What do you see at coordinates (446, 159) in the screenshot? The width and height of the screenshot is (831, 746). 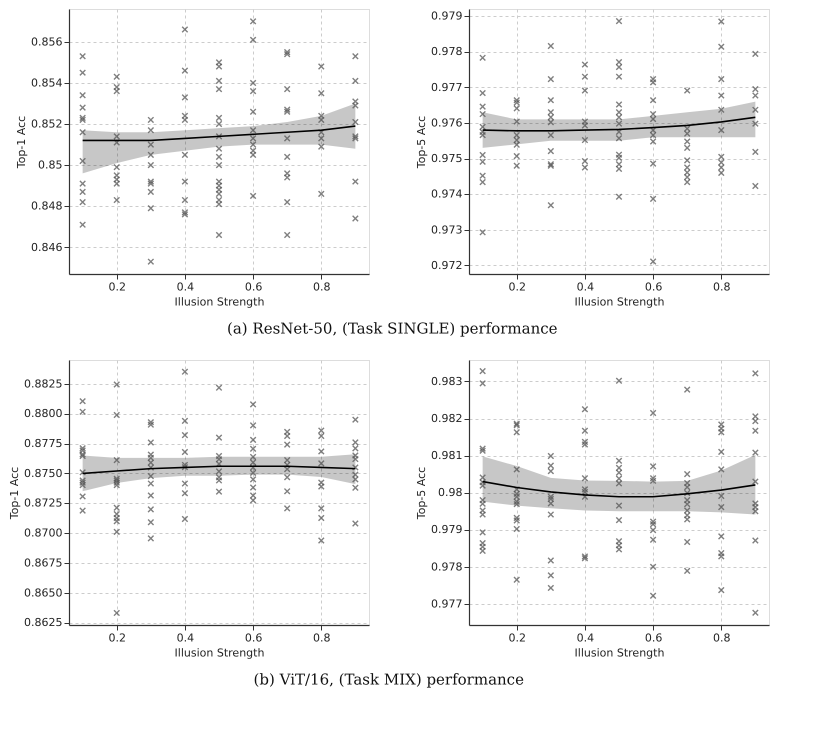 I see `y-tick-label: 0.975` at bounding box center [446, 159].